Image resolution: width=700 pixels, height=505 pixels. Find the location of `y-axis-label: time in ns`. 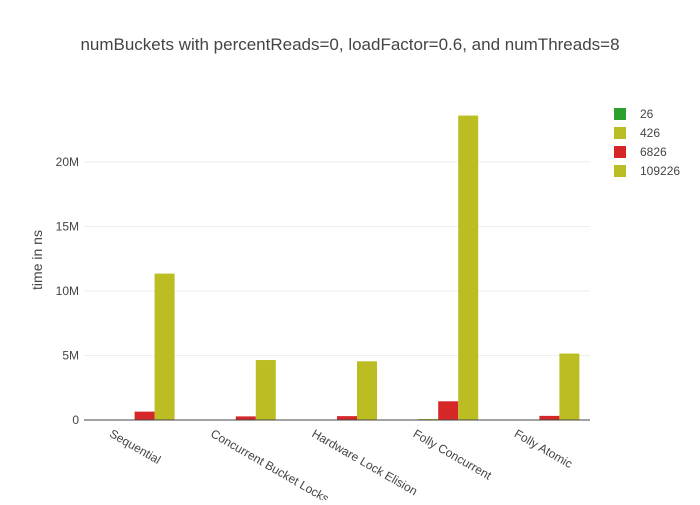

y-axis-label: time in ns is located at coordinates (37, 260).